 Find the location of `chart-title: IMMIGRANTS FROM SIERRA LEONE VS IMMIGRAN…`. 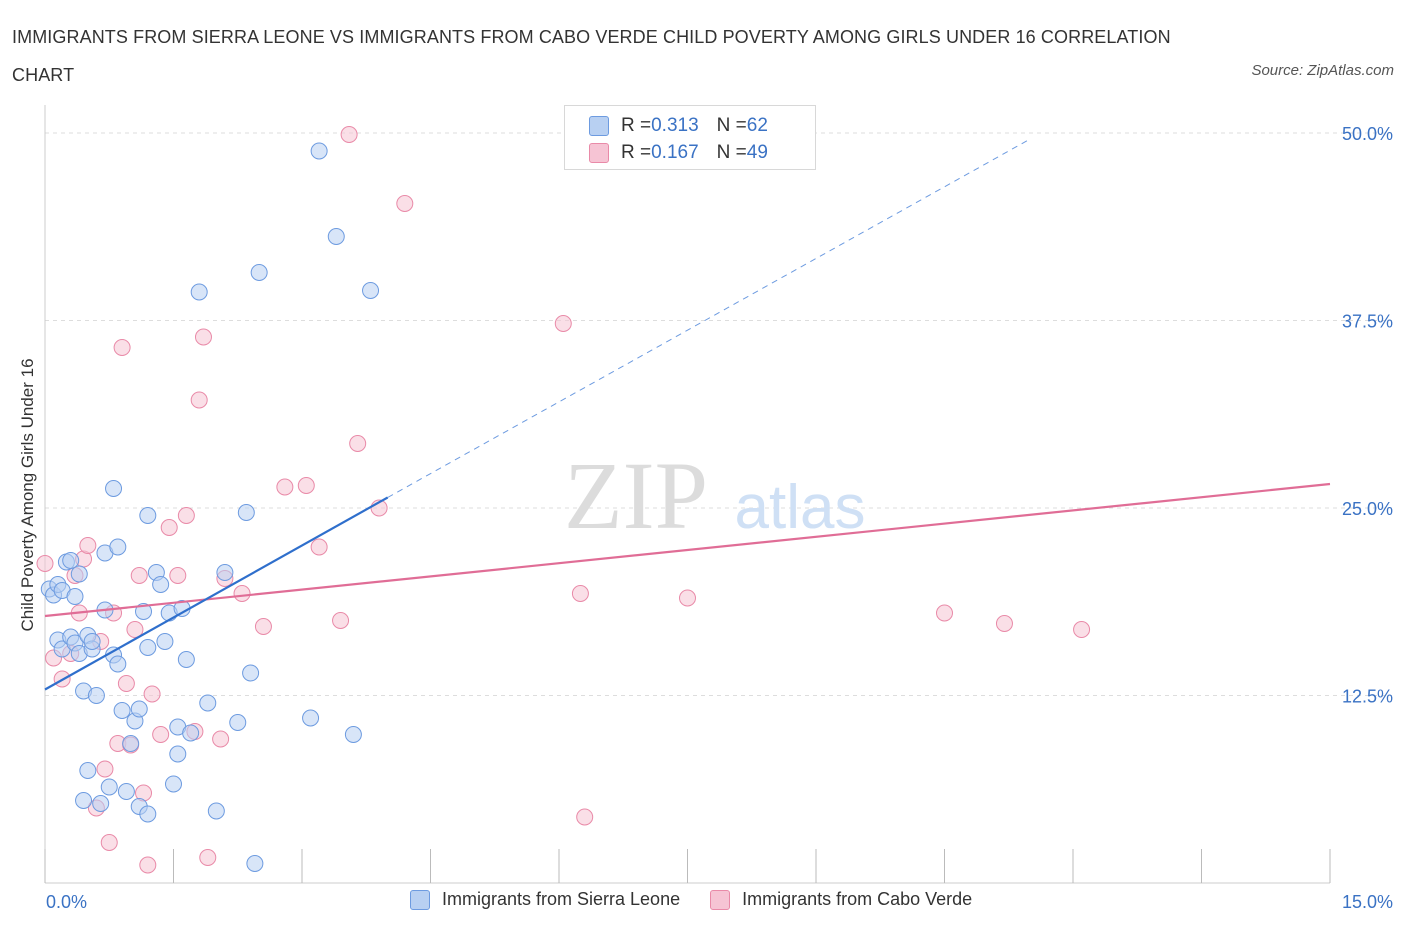

chart-title: IMMIGRANTS FROM SIERRA LEONE VS IMMIGRAN… is located at coordinates (591, 56).